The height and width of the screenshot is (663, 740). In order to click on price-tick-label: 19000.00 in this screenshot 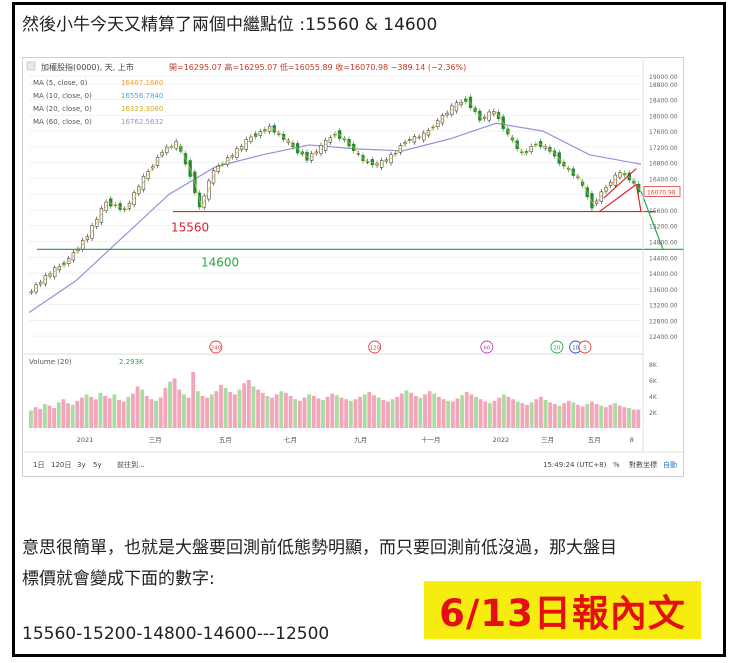, I will do `click(663, 77)`.